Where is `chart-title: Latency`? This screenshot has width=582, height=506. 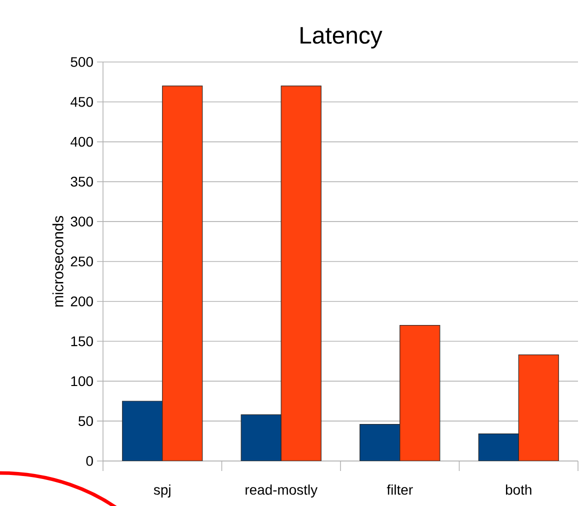 chart-title: Latency is located at coordinates (341, 37).